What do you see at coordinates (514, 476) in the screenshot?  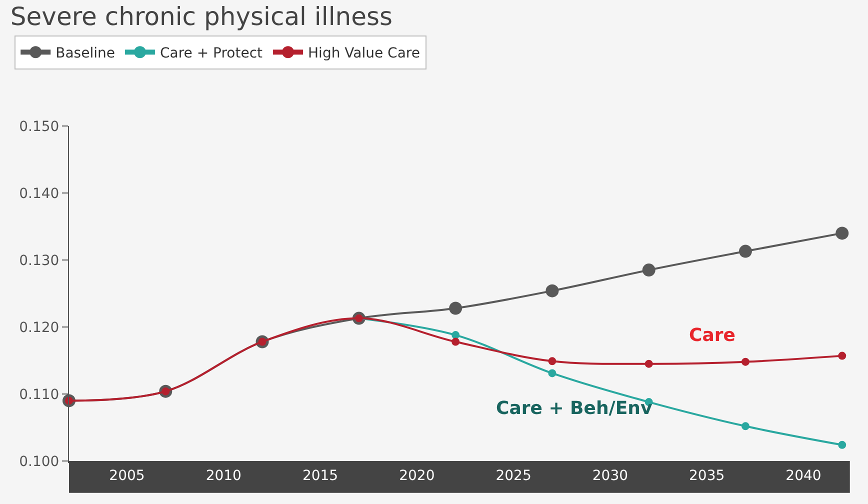 I see `x-tick-label: 2025` at bounding box center [514, 476].